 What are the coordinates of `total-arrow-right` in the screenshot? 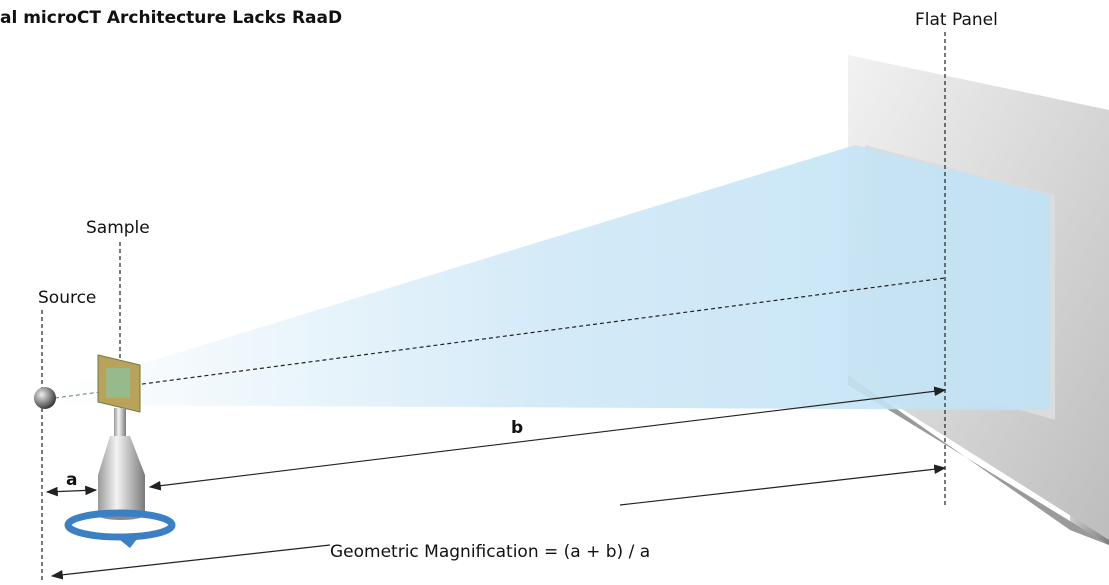 It's located at (783, 485).